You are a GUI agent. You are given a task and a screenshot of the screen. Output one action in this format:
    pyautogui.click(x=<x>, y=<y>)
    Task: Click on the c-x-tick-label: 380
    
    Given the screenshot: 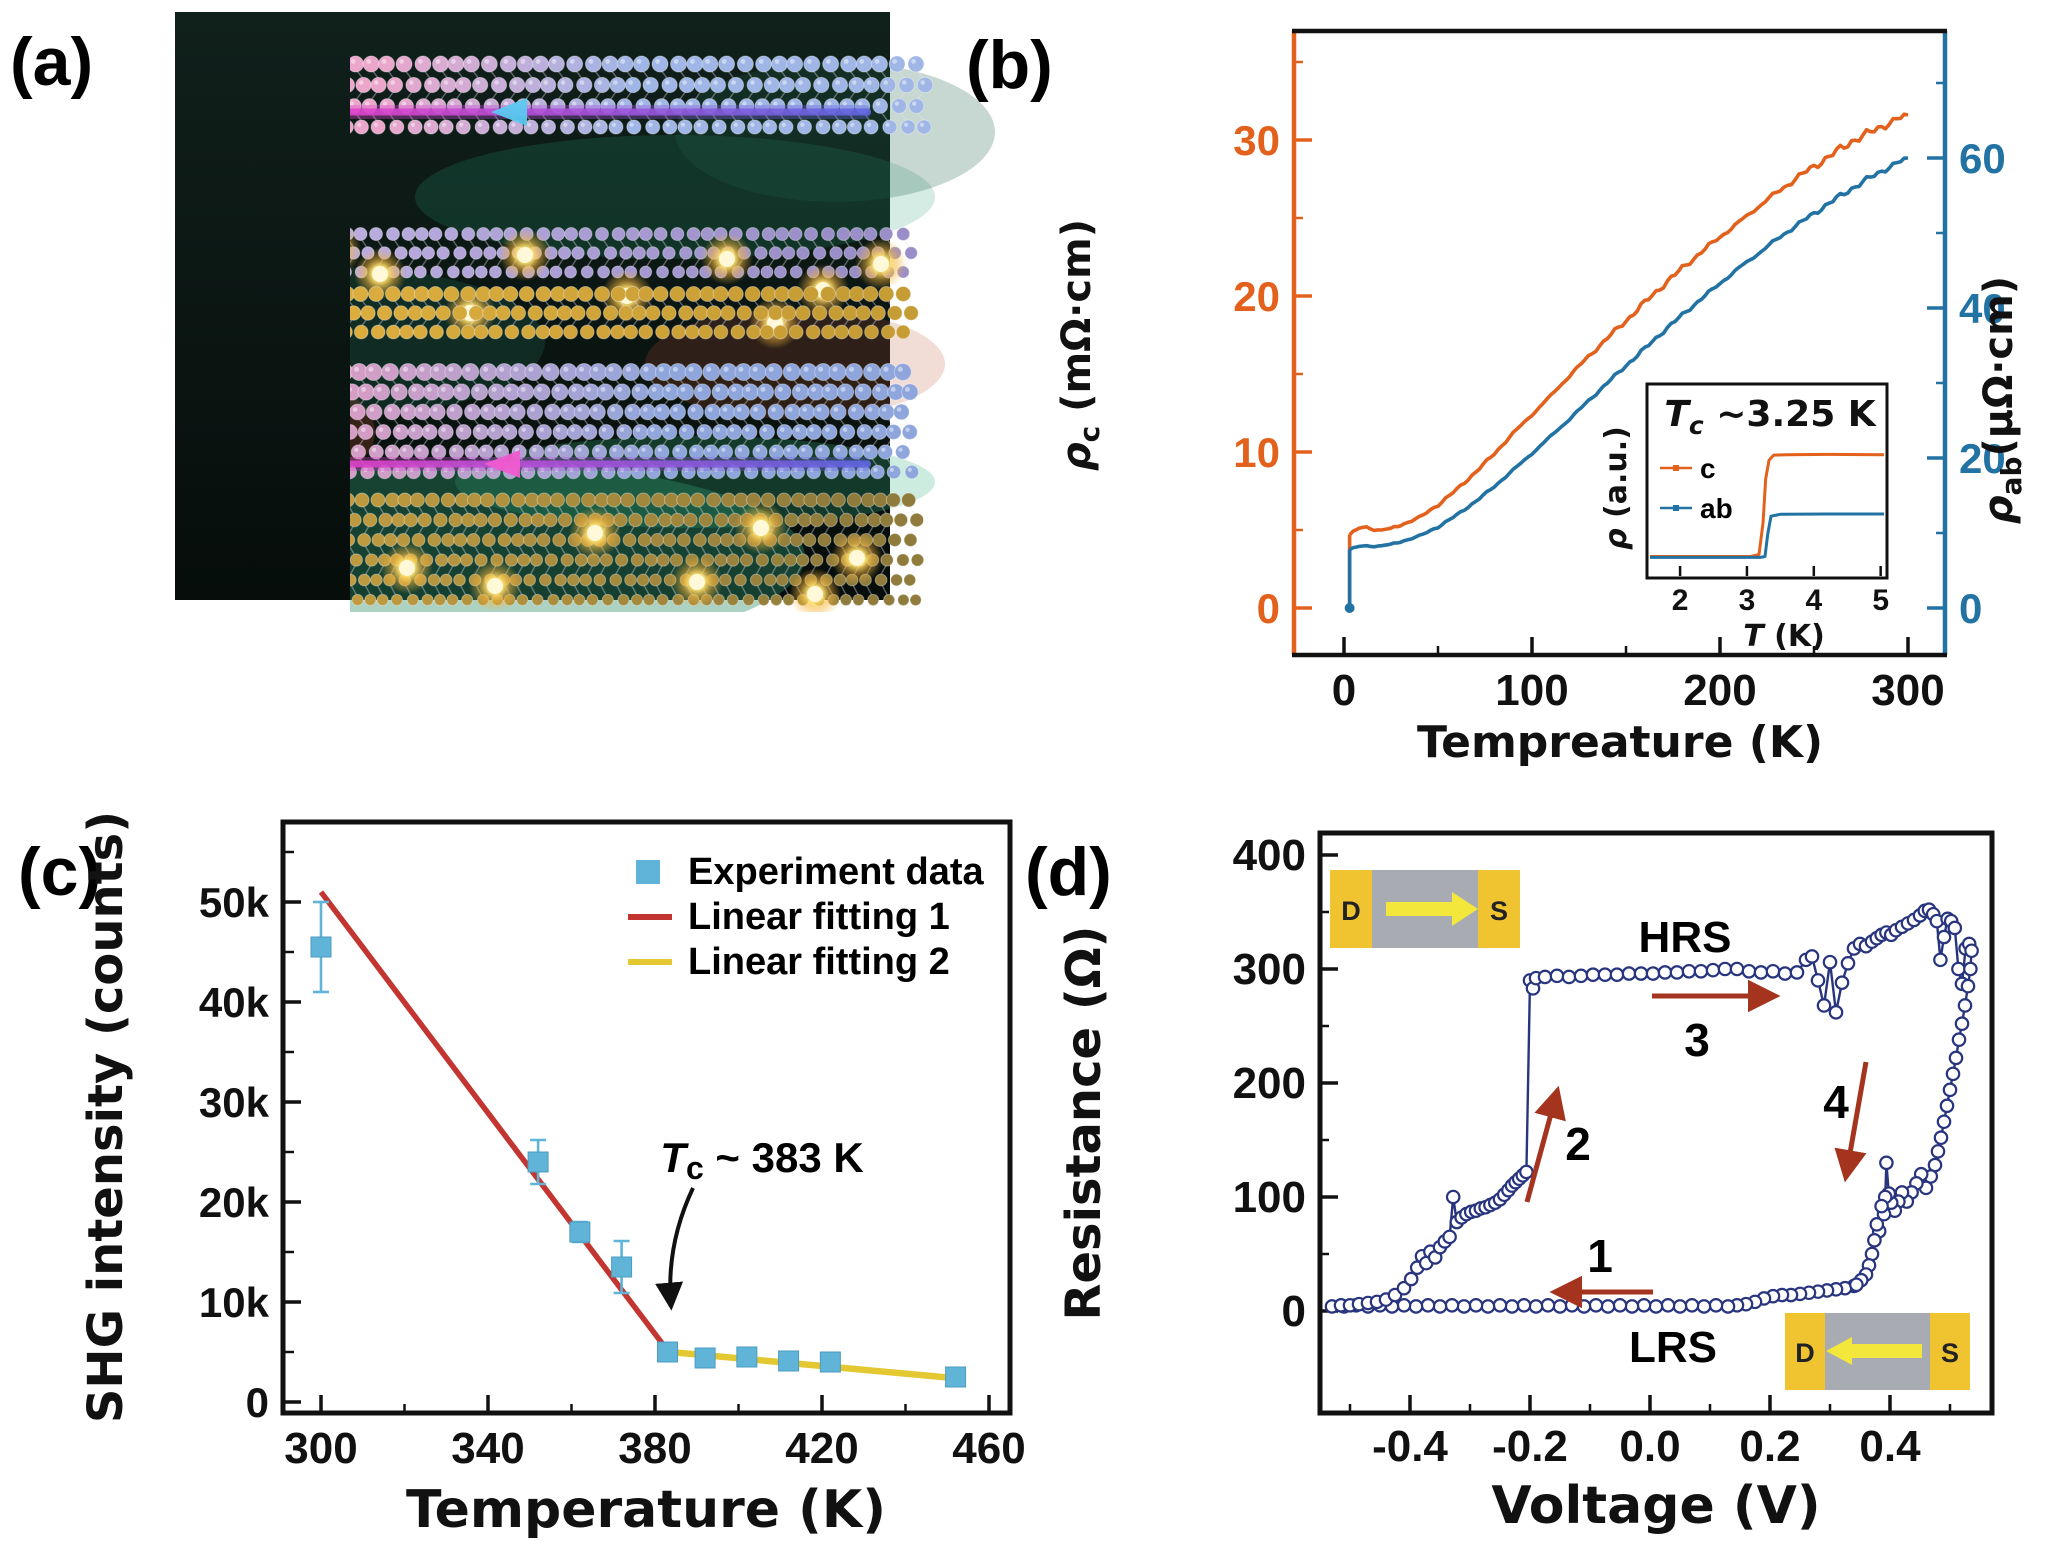 What is the action you would take?
    pyautogui.click(x=654, y=1448)
    